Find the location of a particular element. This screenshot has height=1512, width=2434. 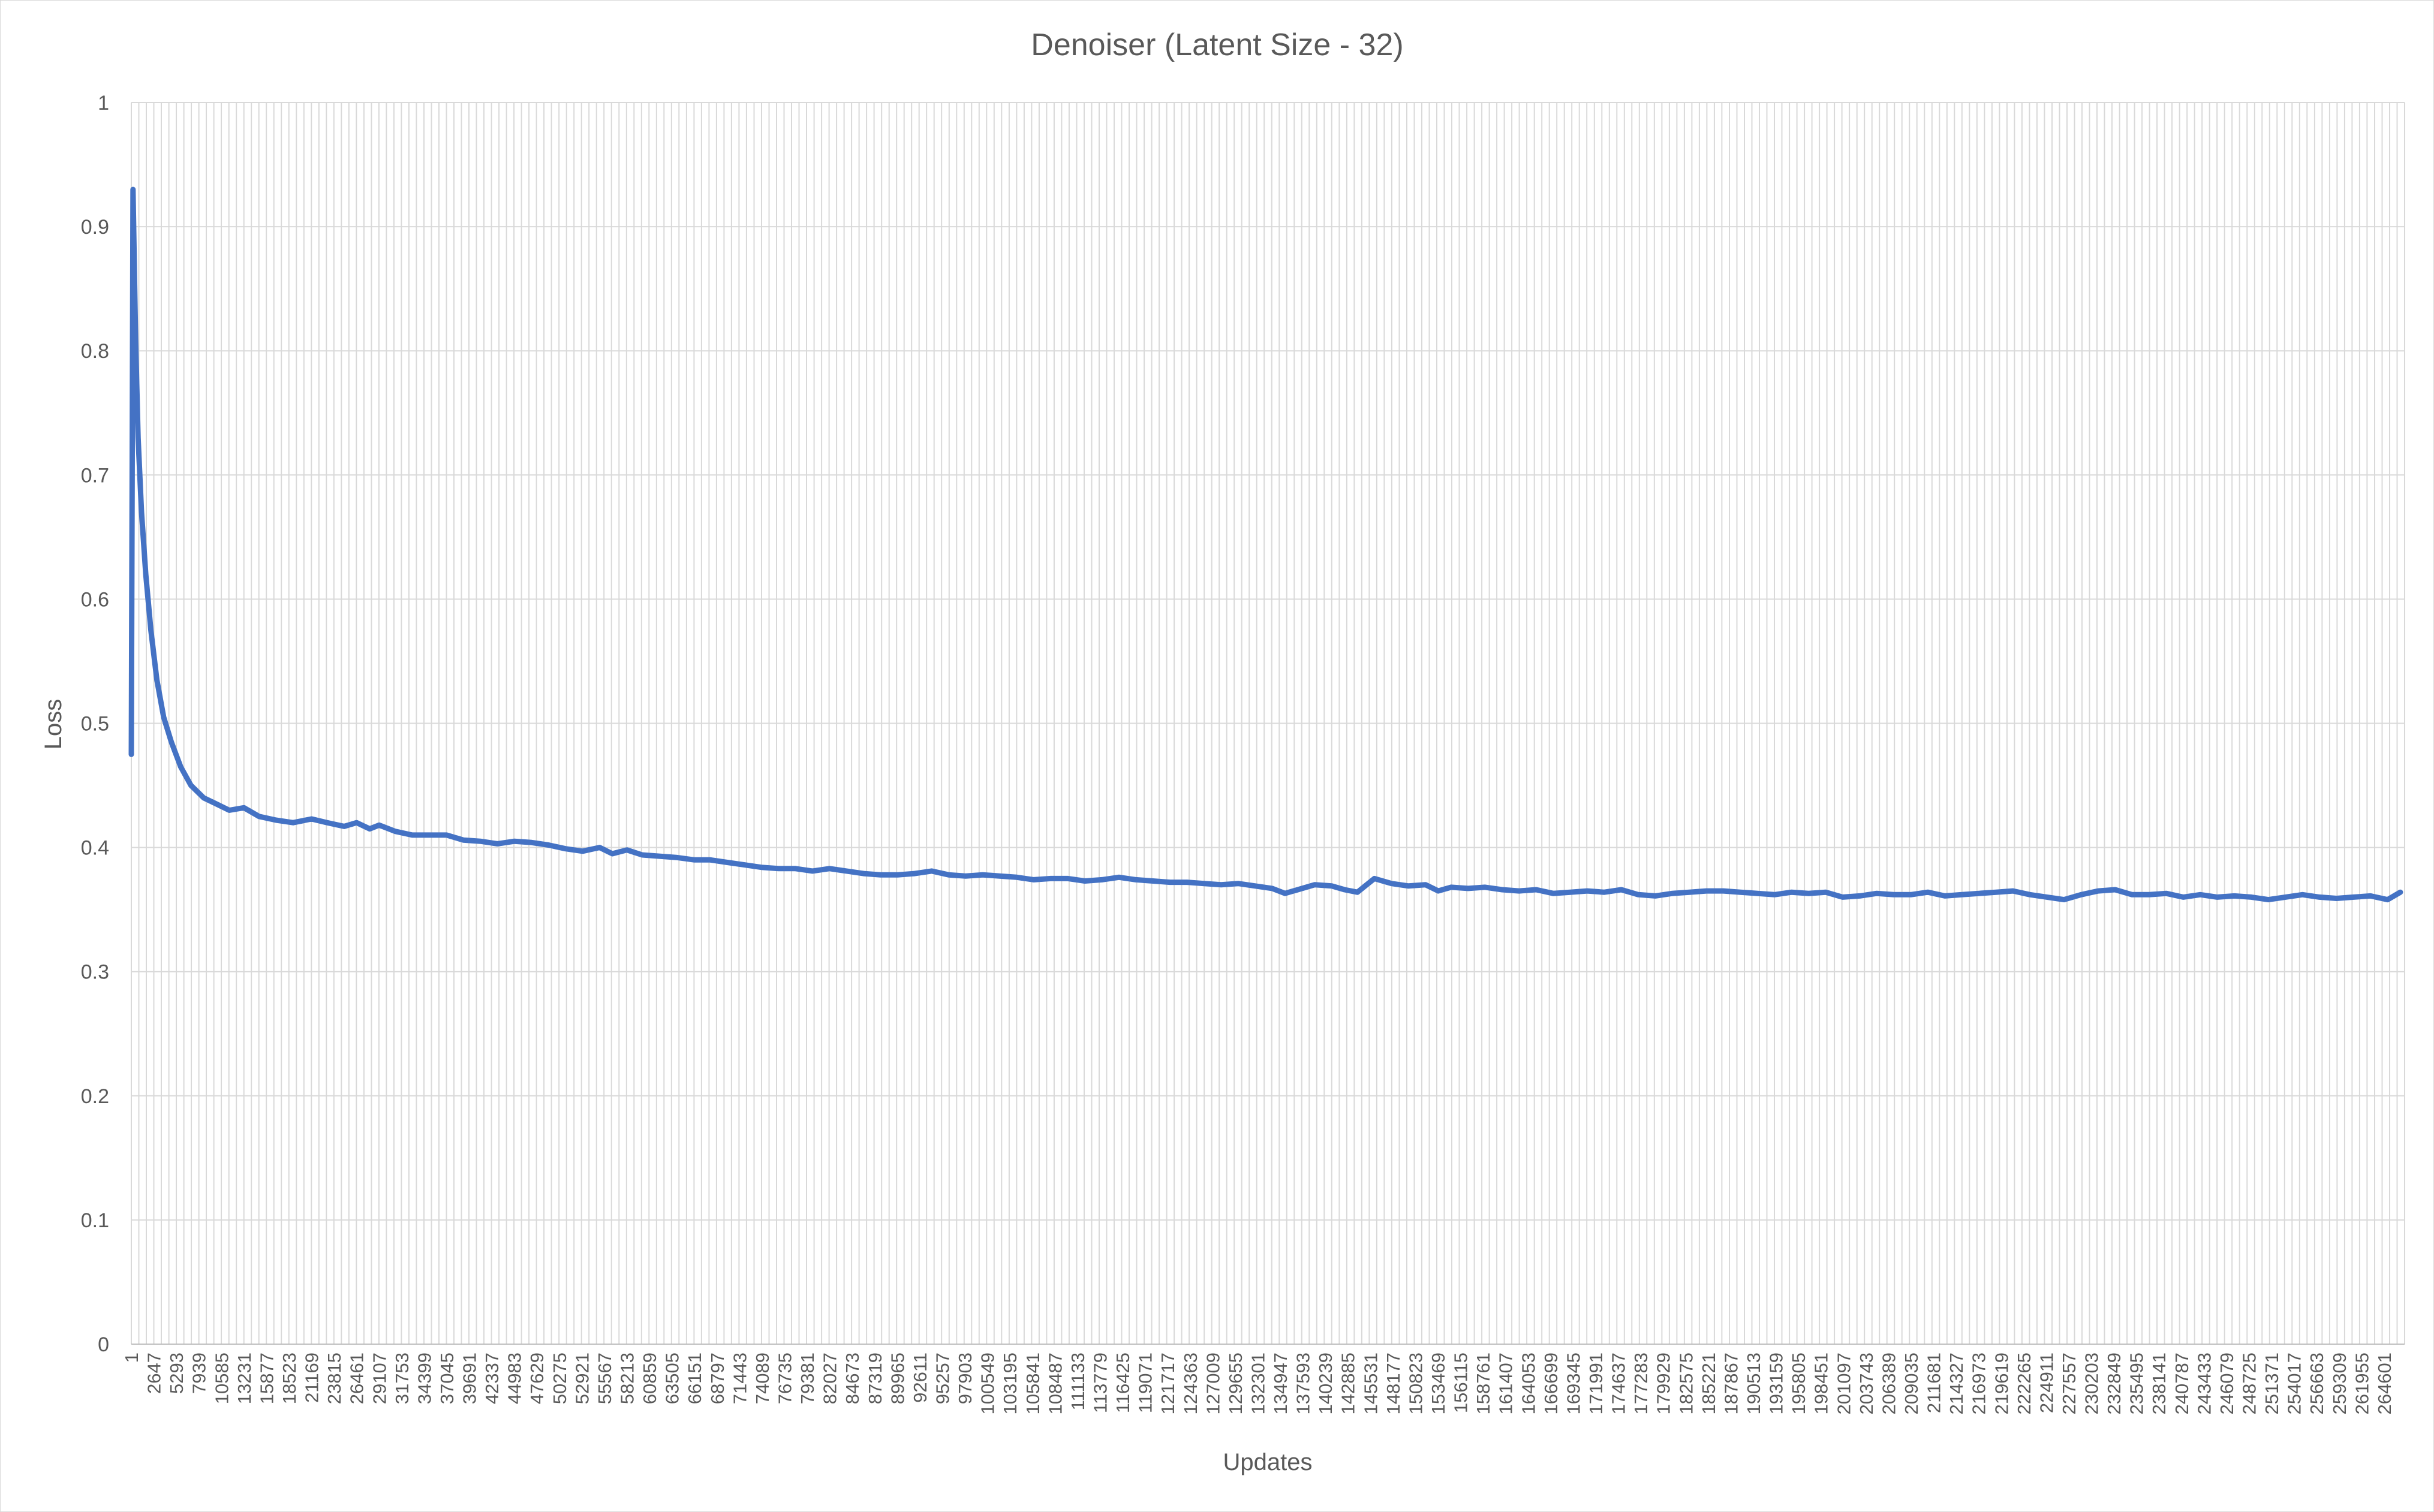

y-tick-label: 0 is located at coordinates (103, 1344).